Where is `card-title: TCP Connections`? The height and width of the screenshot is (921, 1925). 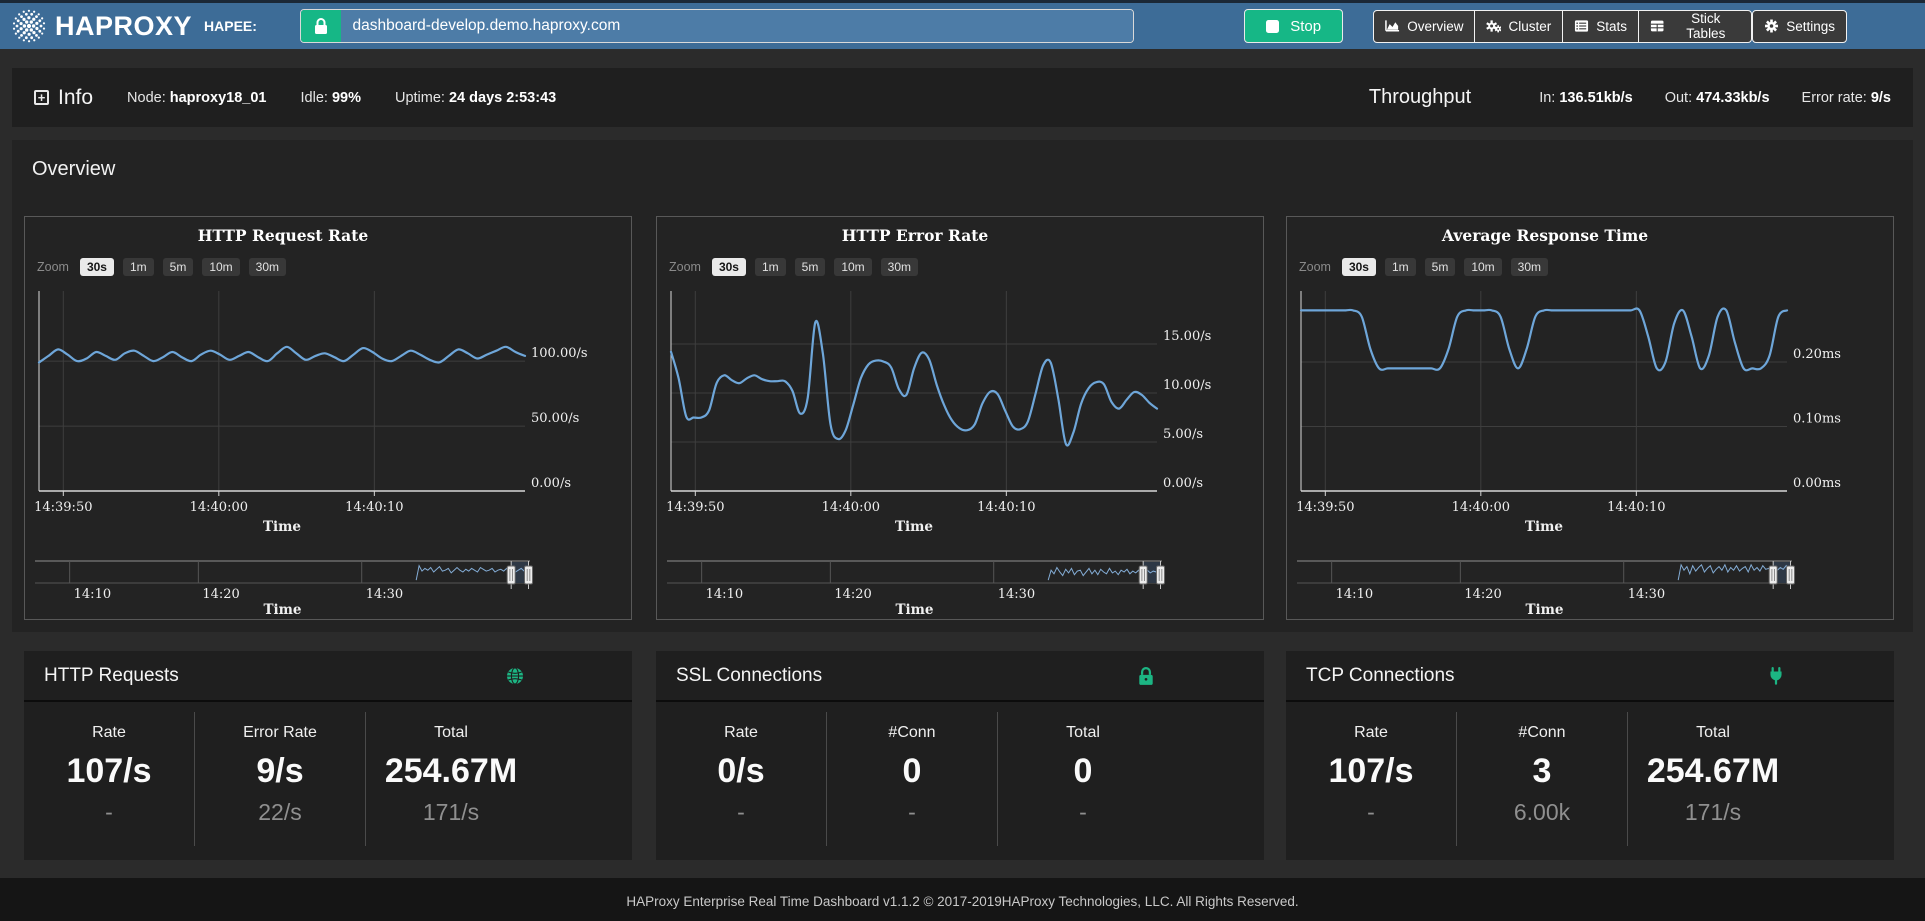
card-title: TCP Connections is located at coordinates (1380, 675).